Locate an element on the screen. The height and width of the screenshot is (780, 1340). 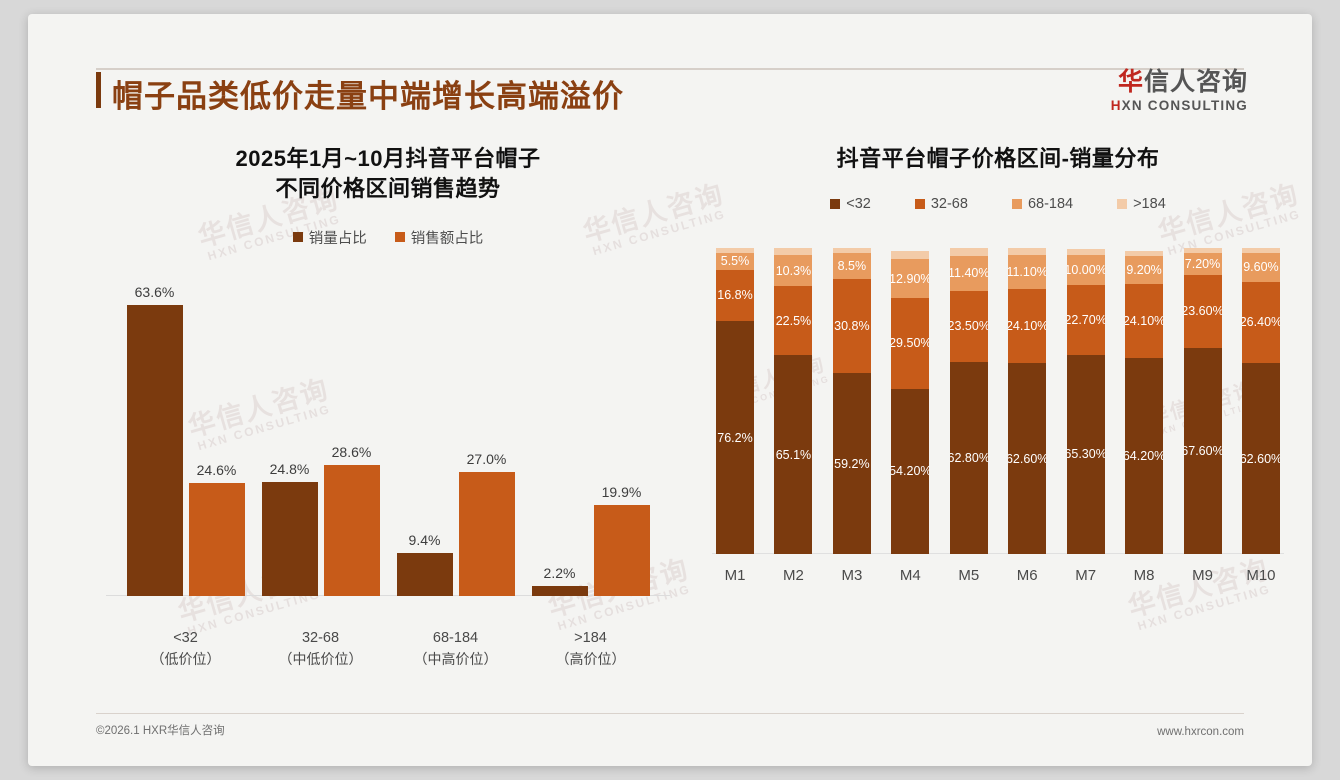
stack-value-label: 10.3% is located at coordinates (793, 270).